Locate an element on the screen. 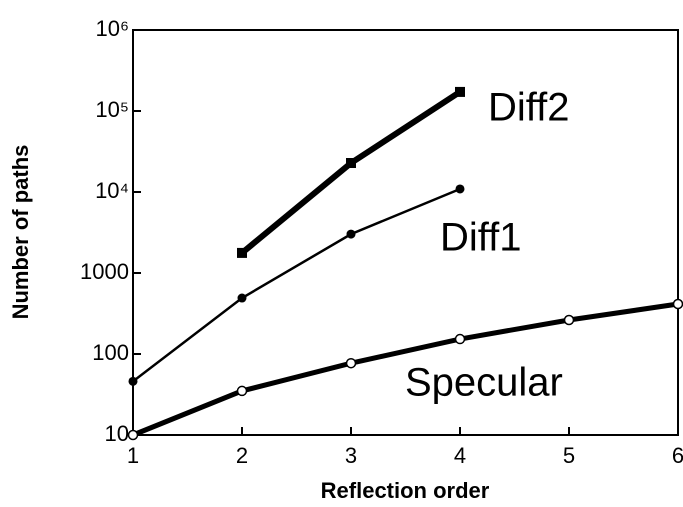  series-label: Diff1 is located at coordinates (481, 238).